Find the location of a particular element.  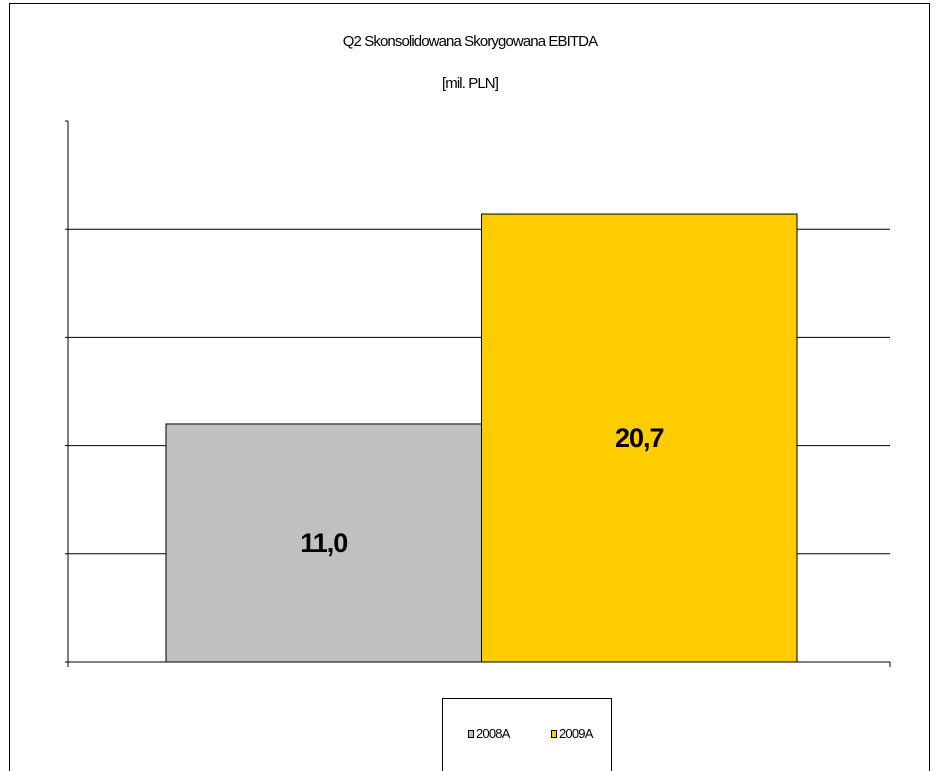

data-label-2009a: 20,7 is located at coordinates (639, 438).